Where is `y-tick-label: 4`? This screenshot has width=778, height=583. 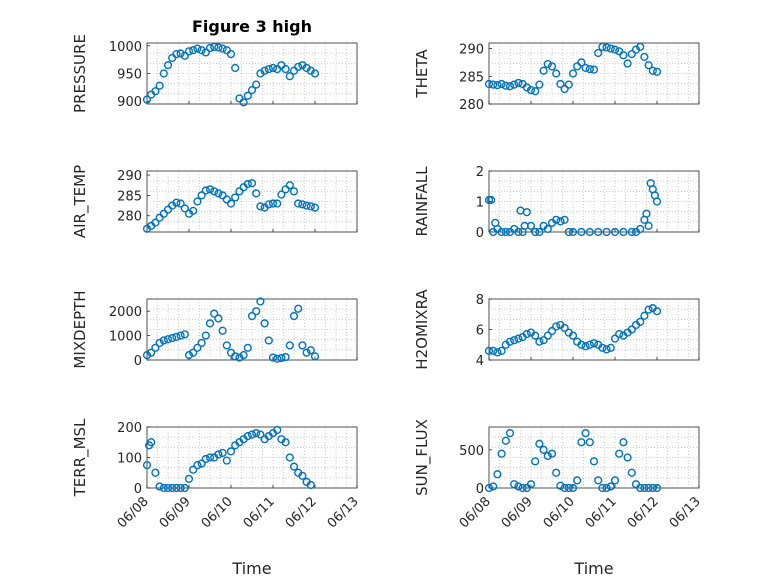 y-tick-label: 4 is located at coordinates (480, 361).